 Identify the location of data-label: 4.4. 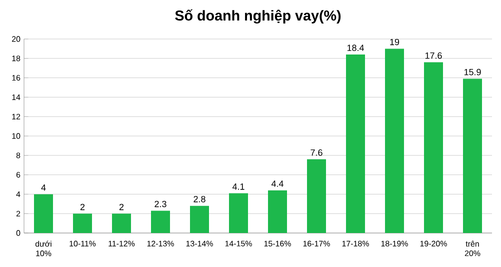
(277, 183).